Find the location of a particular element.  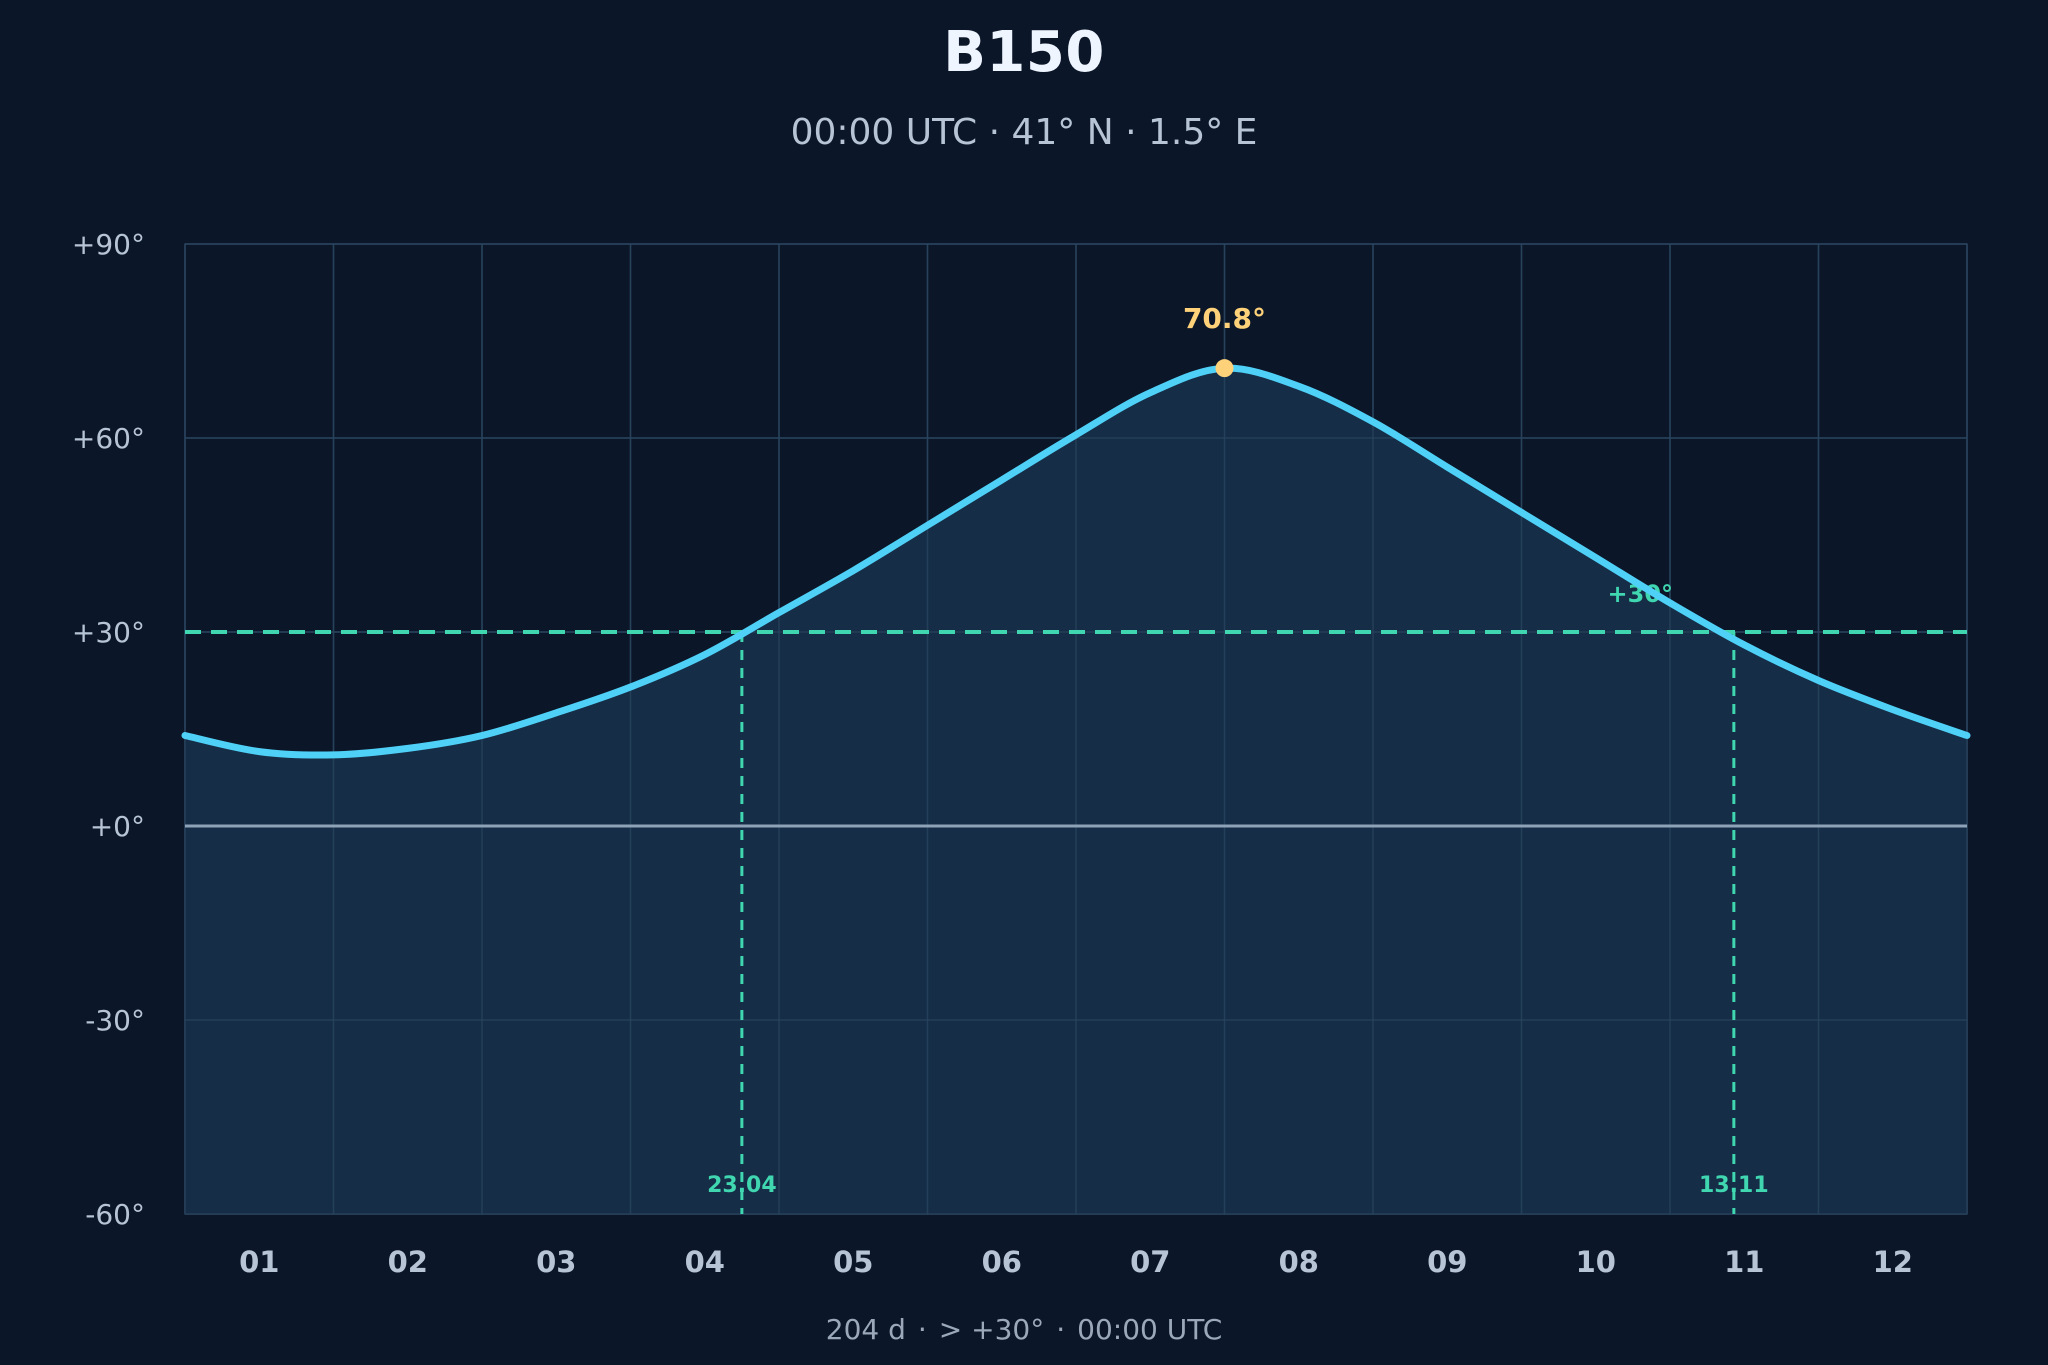

y-tick-label: +90° is located at coordinates (108, 244).